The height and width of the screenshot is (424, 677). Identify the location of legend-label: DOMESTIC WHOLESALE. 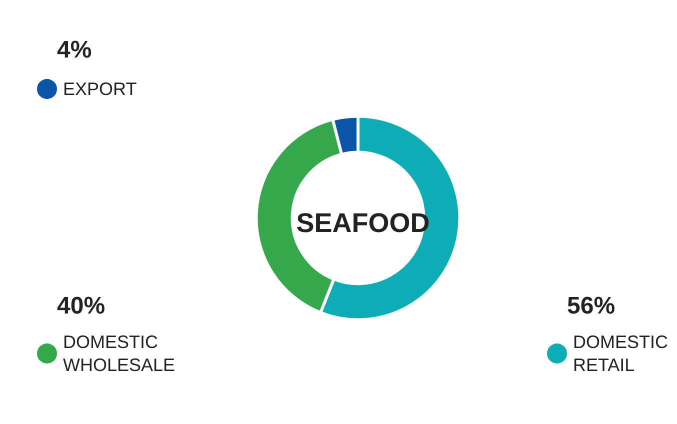
(119, 353).